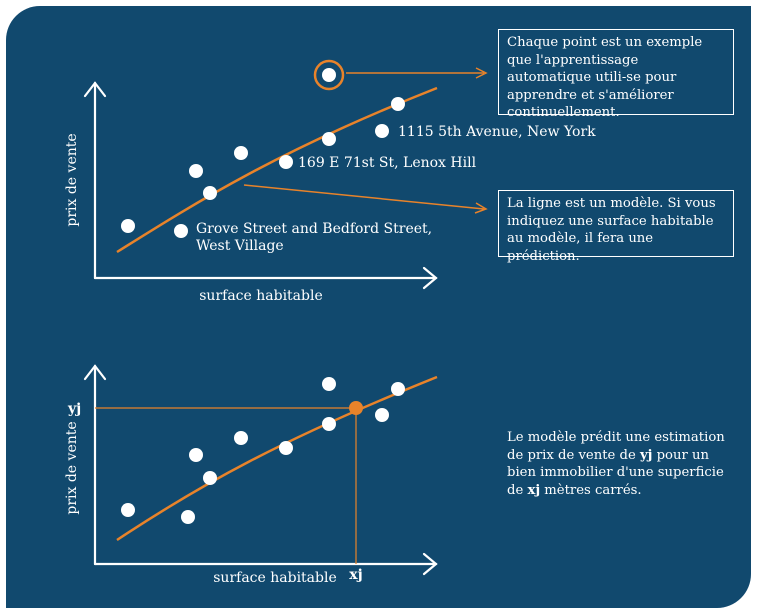  I want to click on callout-arrow-line, so click(364, 197).